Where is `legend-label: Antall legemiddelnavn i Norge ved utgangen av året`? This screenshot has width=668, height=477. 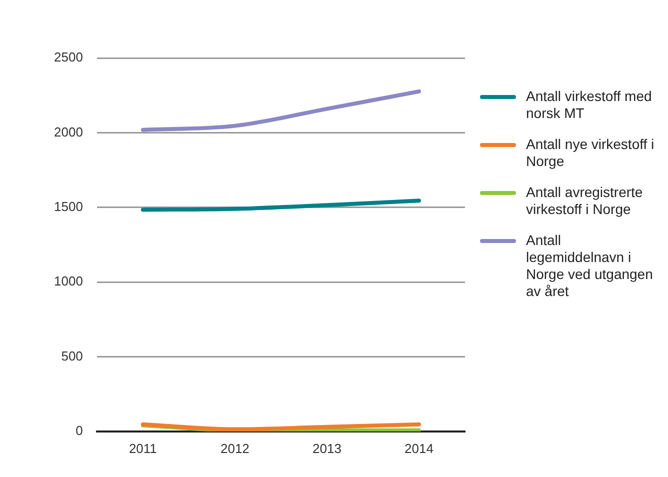 legend-label: Antall legemiddelnavn i Norge ved utgangen av året is located at coordinates (590, 266).